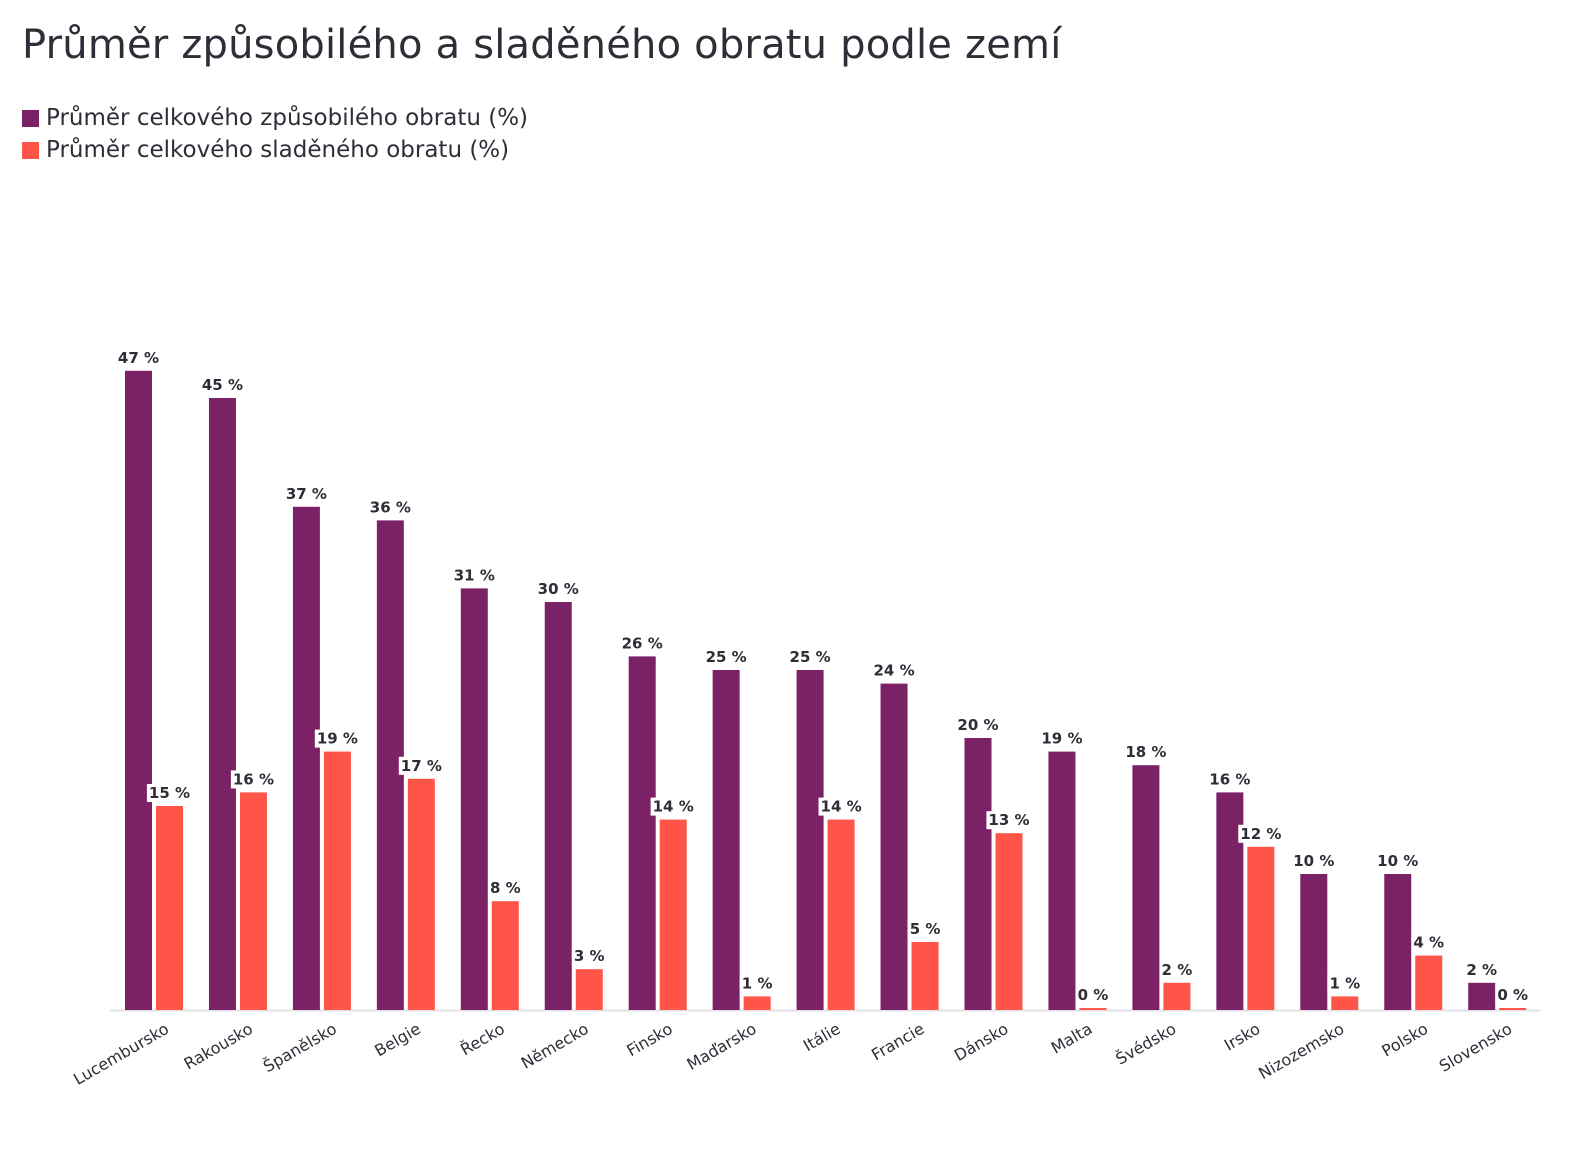  What do you see at coordinates (482, 1039) in the screenshot?
I see `x-tick-label-4: Řecko` at bounding box center [482, 1039].